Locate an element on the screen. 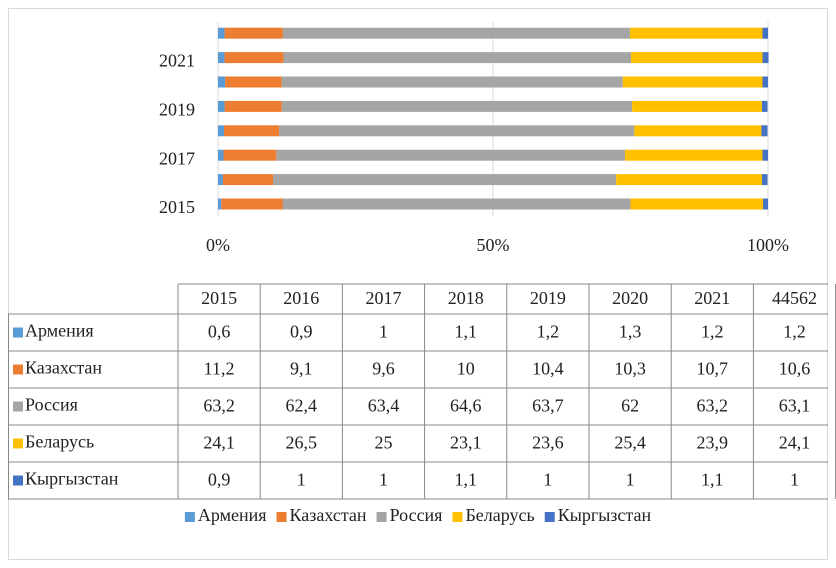 This screenshot has width=836, height=568. table-header: 2021 is located at coordinates (712, 298).